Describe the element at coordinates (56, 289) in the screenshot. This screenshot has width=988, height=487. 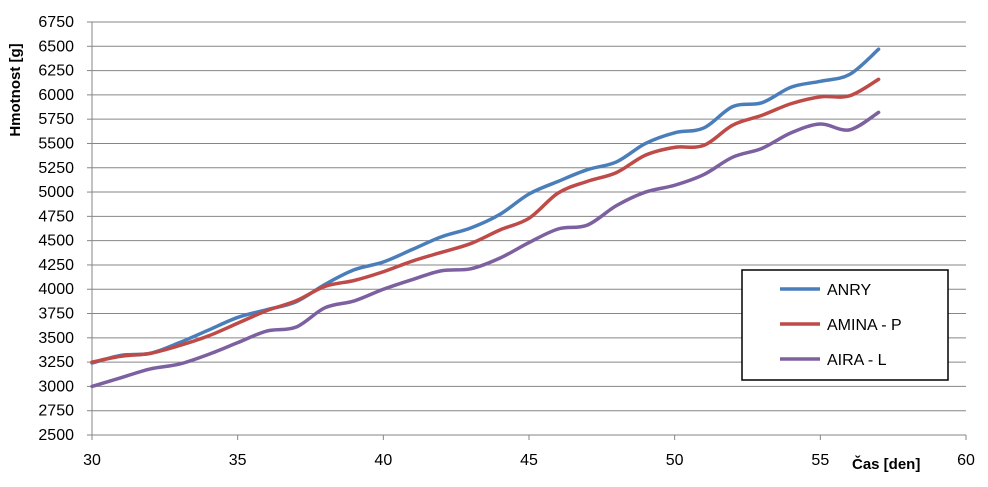
I see `y-tick-label: 4000` at that location.